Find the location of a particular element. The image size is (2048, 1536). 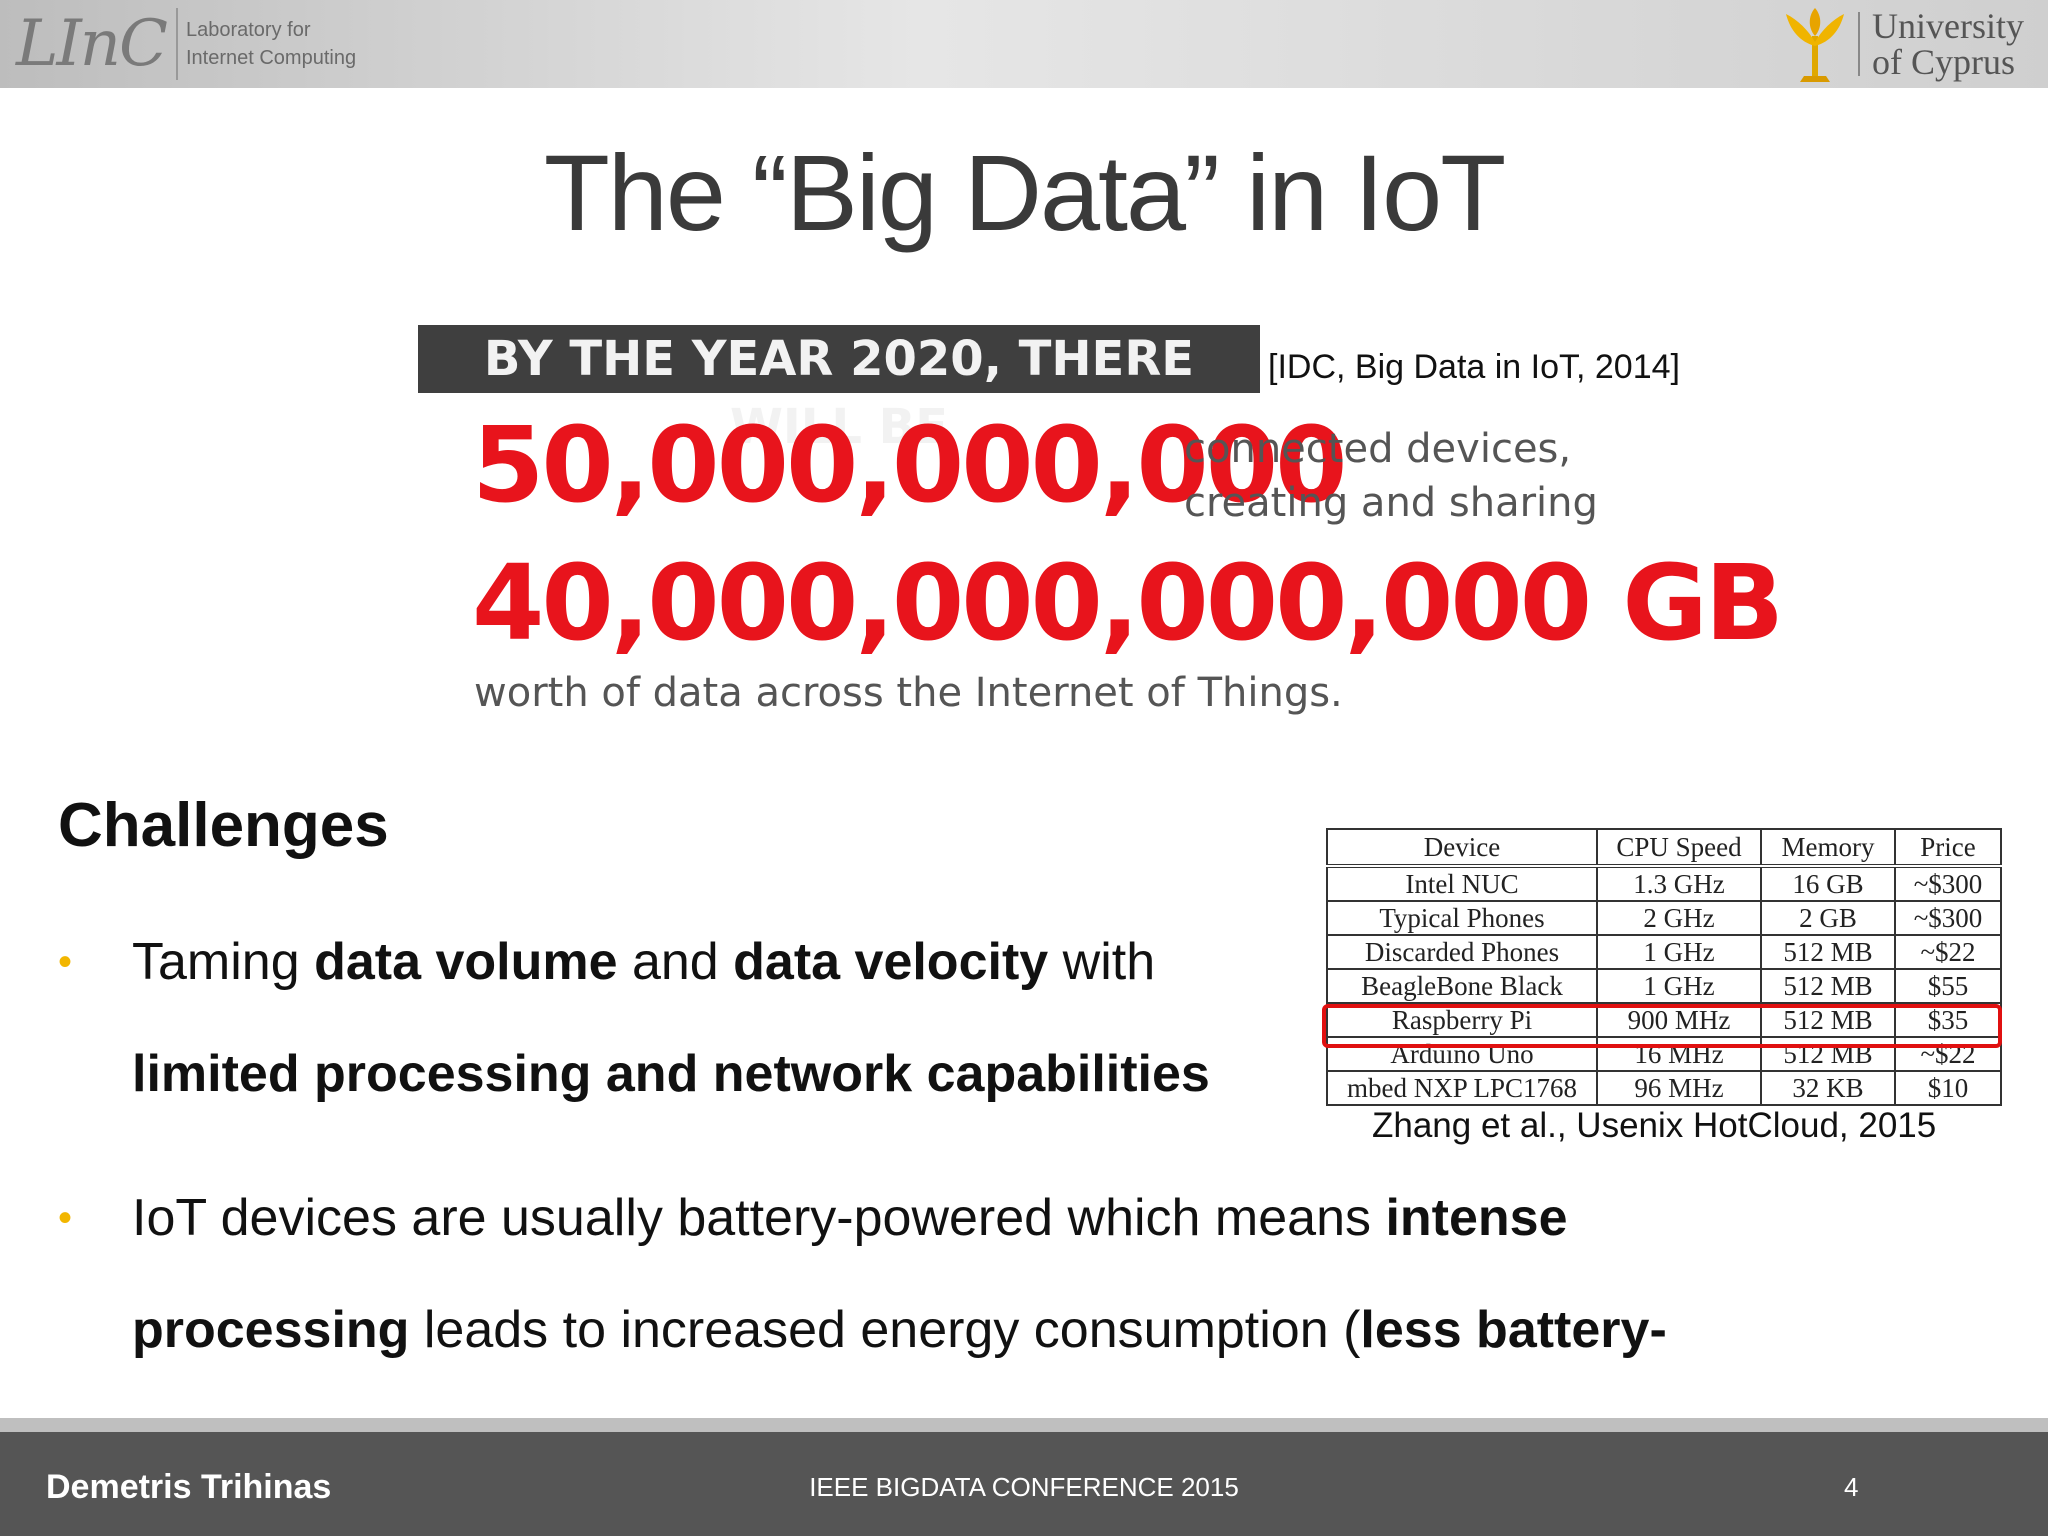

linc-line1: Laboratory for is located at coordinates (248, 30).